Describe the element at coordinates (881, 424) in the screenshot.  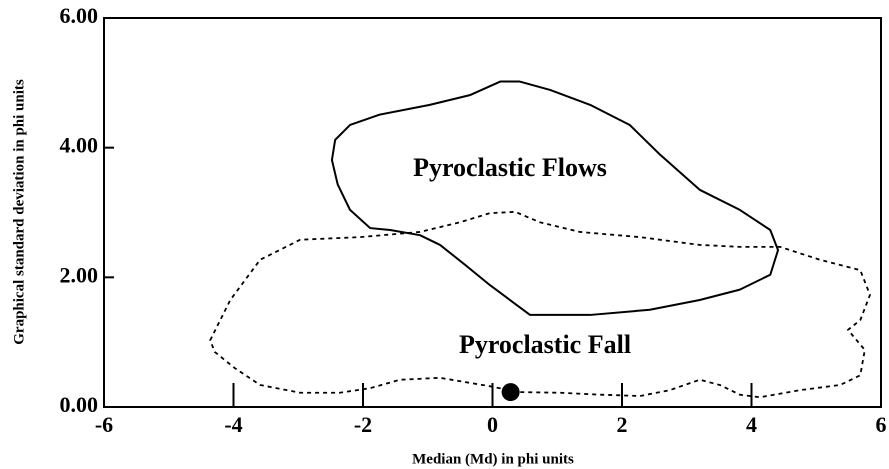
I see `x-tick-label: 6` at that location.